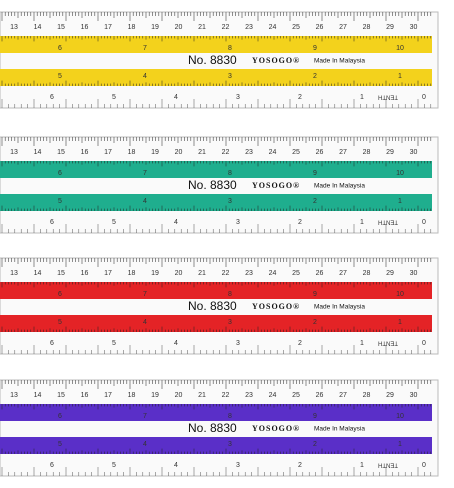 This screenshot has height=488, width=454. What do you see at coordinates (132, 395) in the screenshot?
I see `scale-number: 18` at bounding box center [132, 395].